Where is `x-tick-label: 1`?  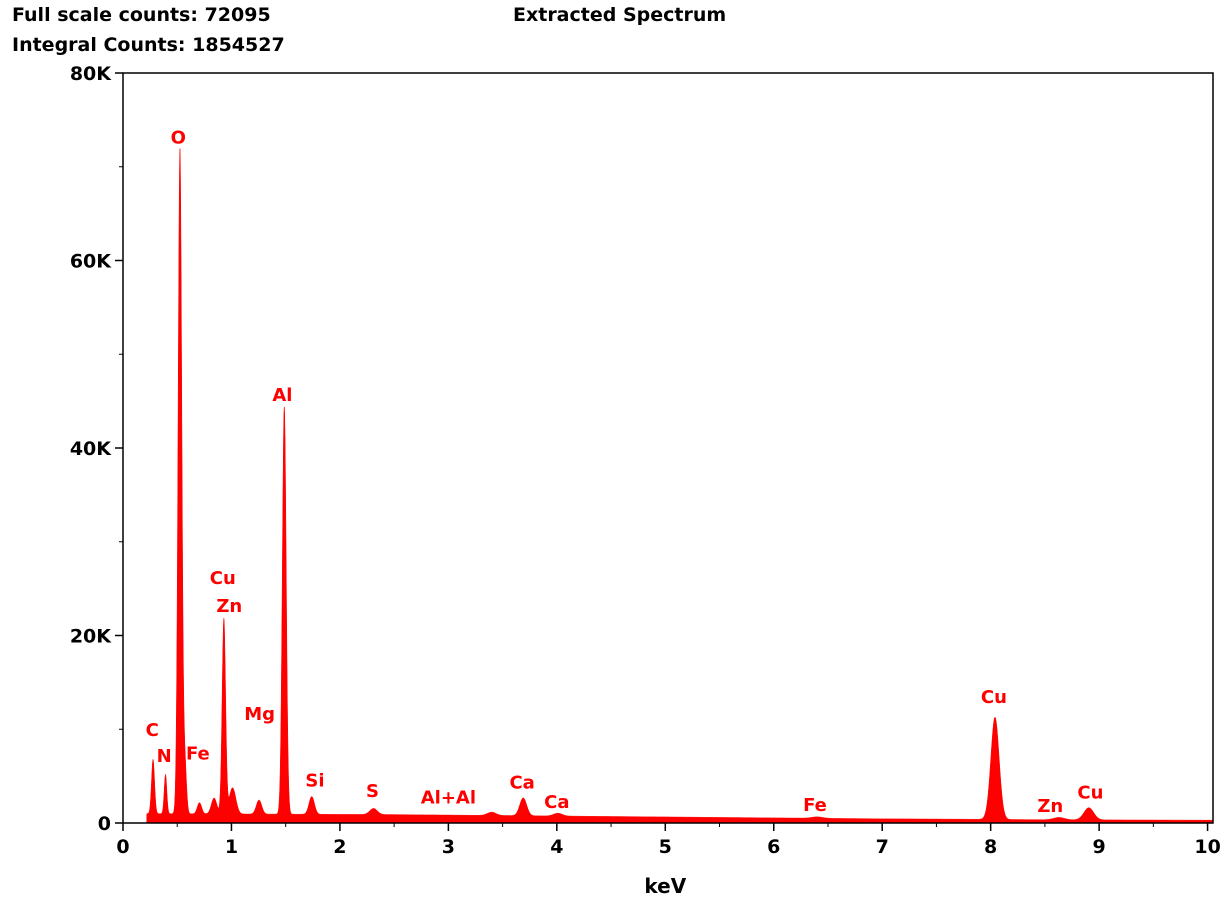
x-tick-label: 1 is located at coordinates (231, 847).